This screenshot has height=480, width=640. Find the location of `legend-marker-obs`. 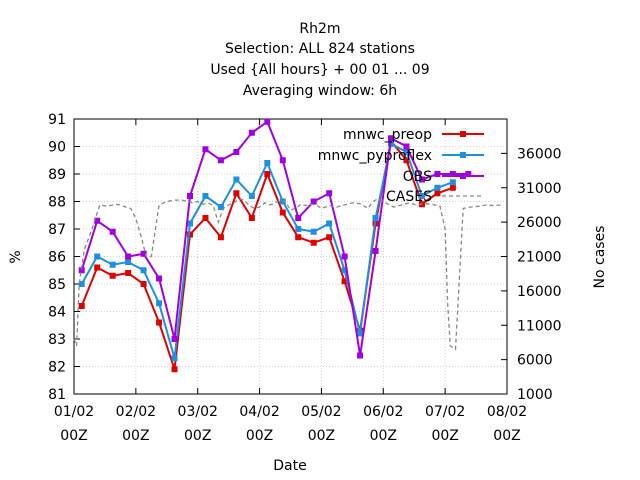

legend-marker-obs is located at coordinates (463, 176).